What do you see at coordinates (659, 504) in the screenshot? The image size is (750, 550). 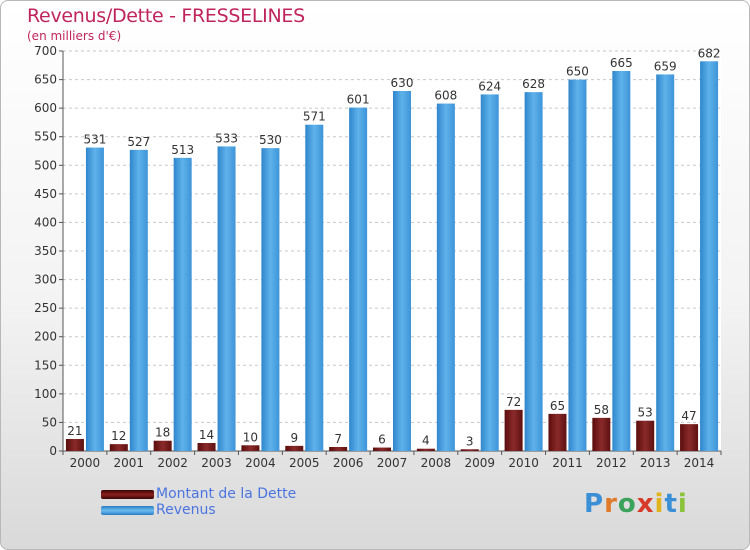 I see `logo-letter: i` at bounding box center [659, 504].